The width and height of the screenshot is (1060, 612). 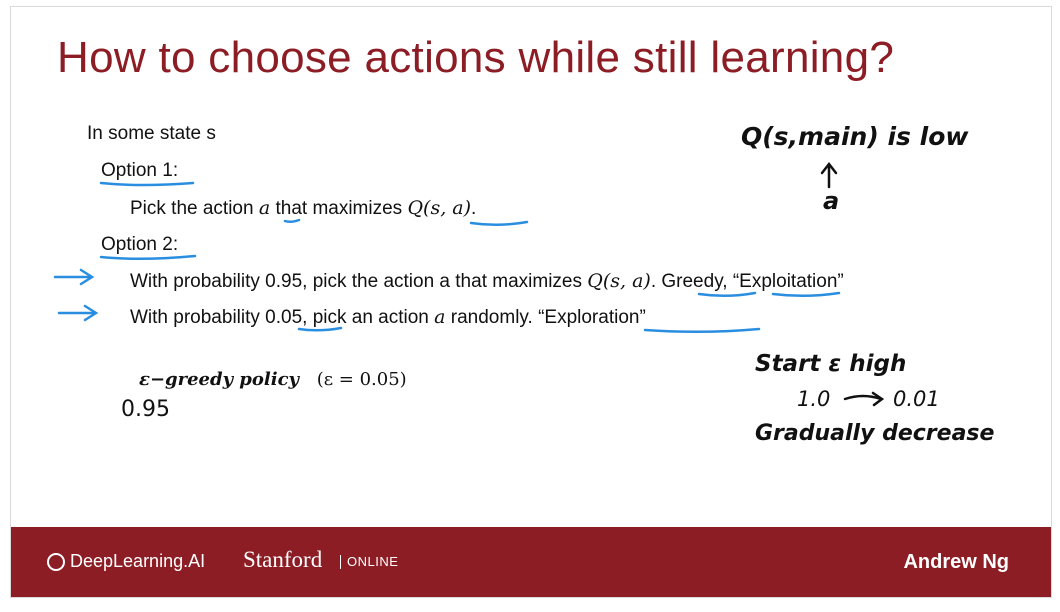 I want to click on option1-text-a: Pick the action, so click(x=192, y=208).